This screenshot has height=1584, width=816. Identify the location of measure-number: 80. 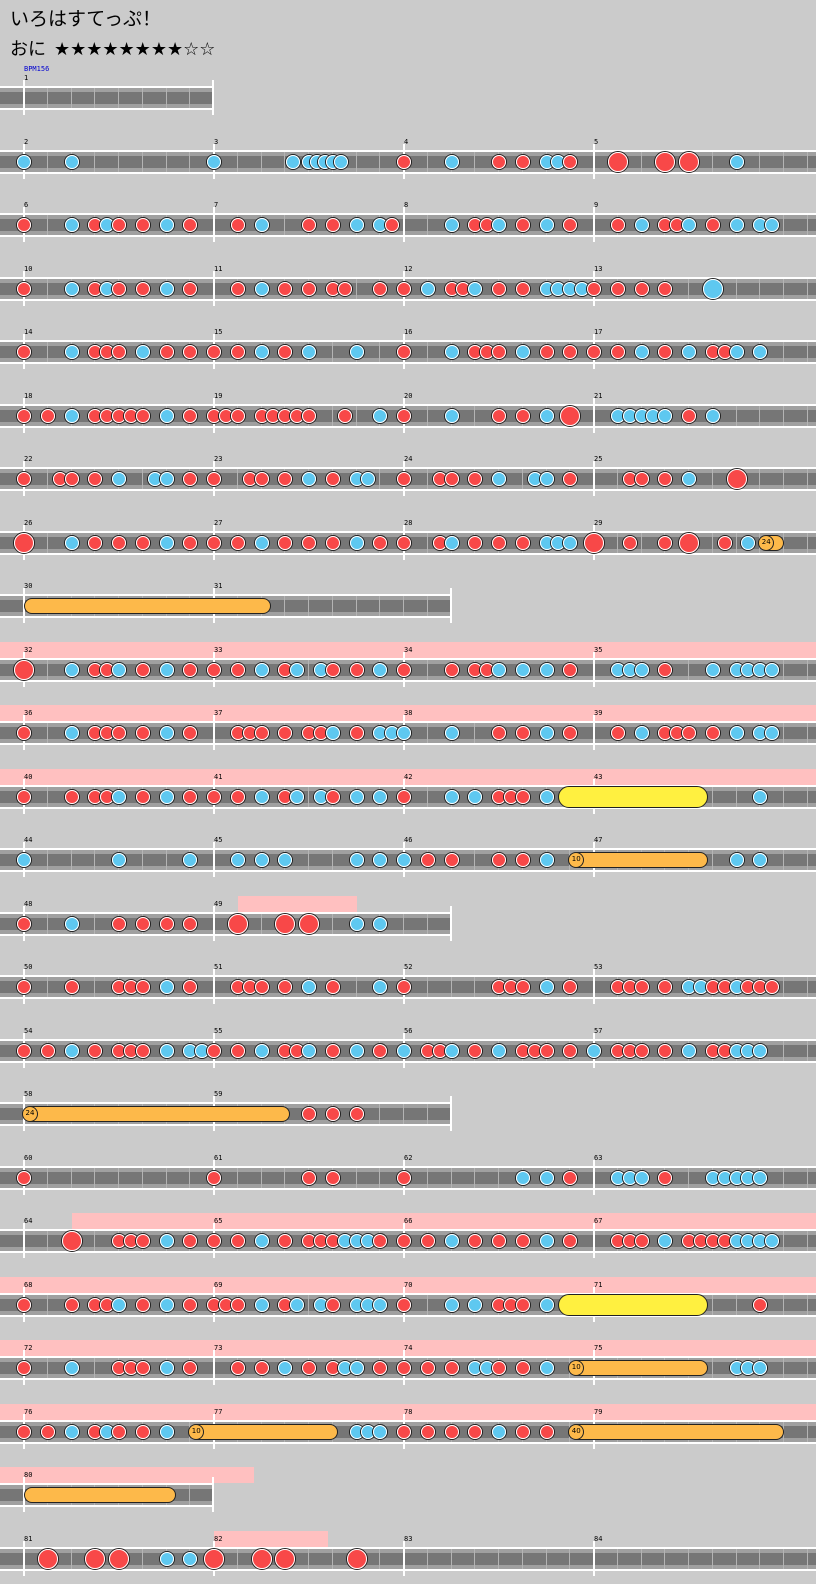
(28, 1475).